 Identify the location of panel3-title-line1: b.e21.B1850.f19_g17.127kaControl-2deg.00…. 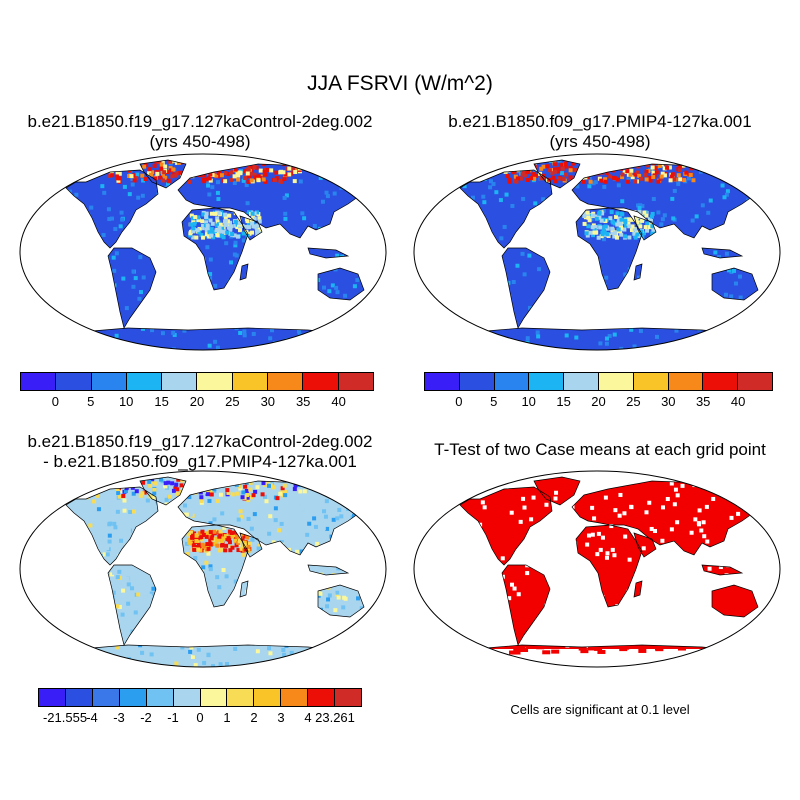
(200, 441).